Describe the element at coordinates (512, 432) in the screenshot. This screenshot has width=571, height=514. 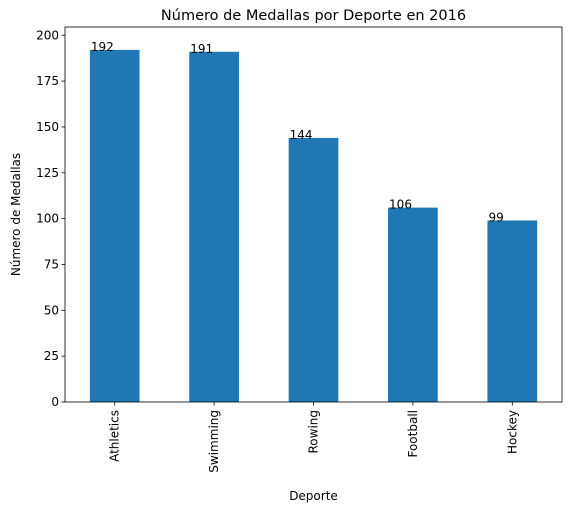
I see `x-tick-label-hockey: Hockey` at that location.